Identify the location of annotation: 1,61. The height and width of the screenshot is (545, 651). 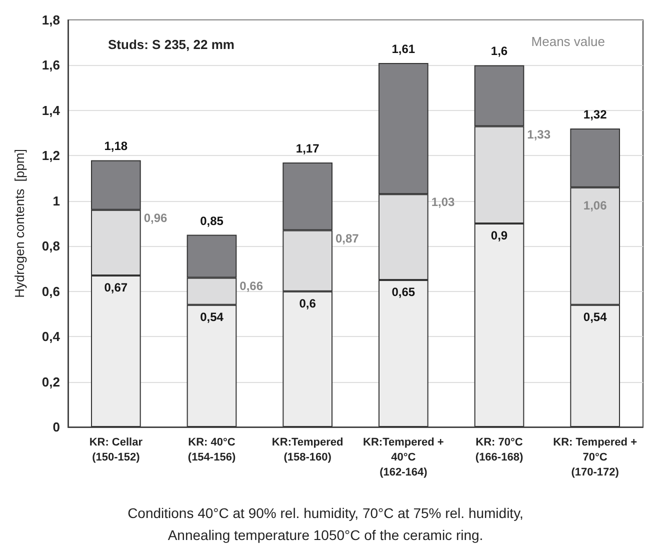
(404, 49).